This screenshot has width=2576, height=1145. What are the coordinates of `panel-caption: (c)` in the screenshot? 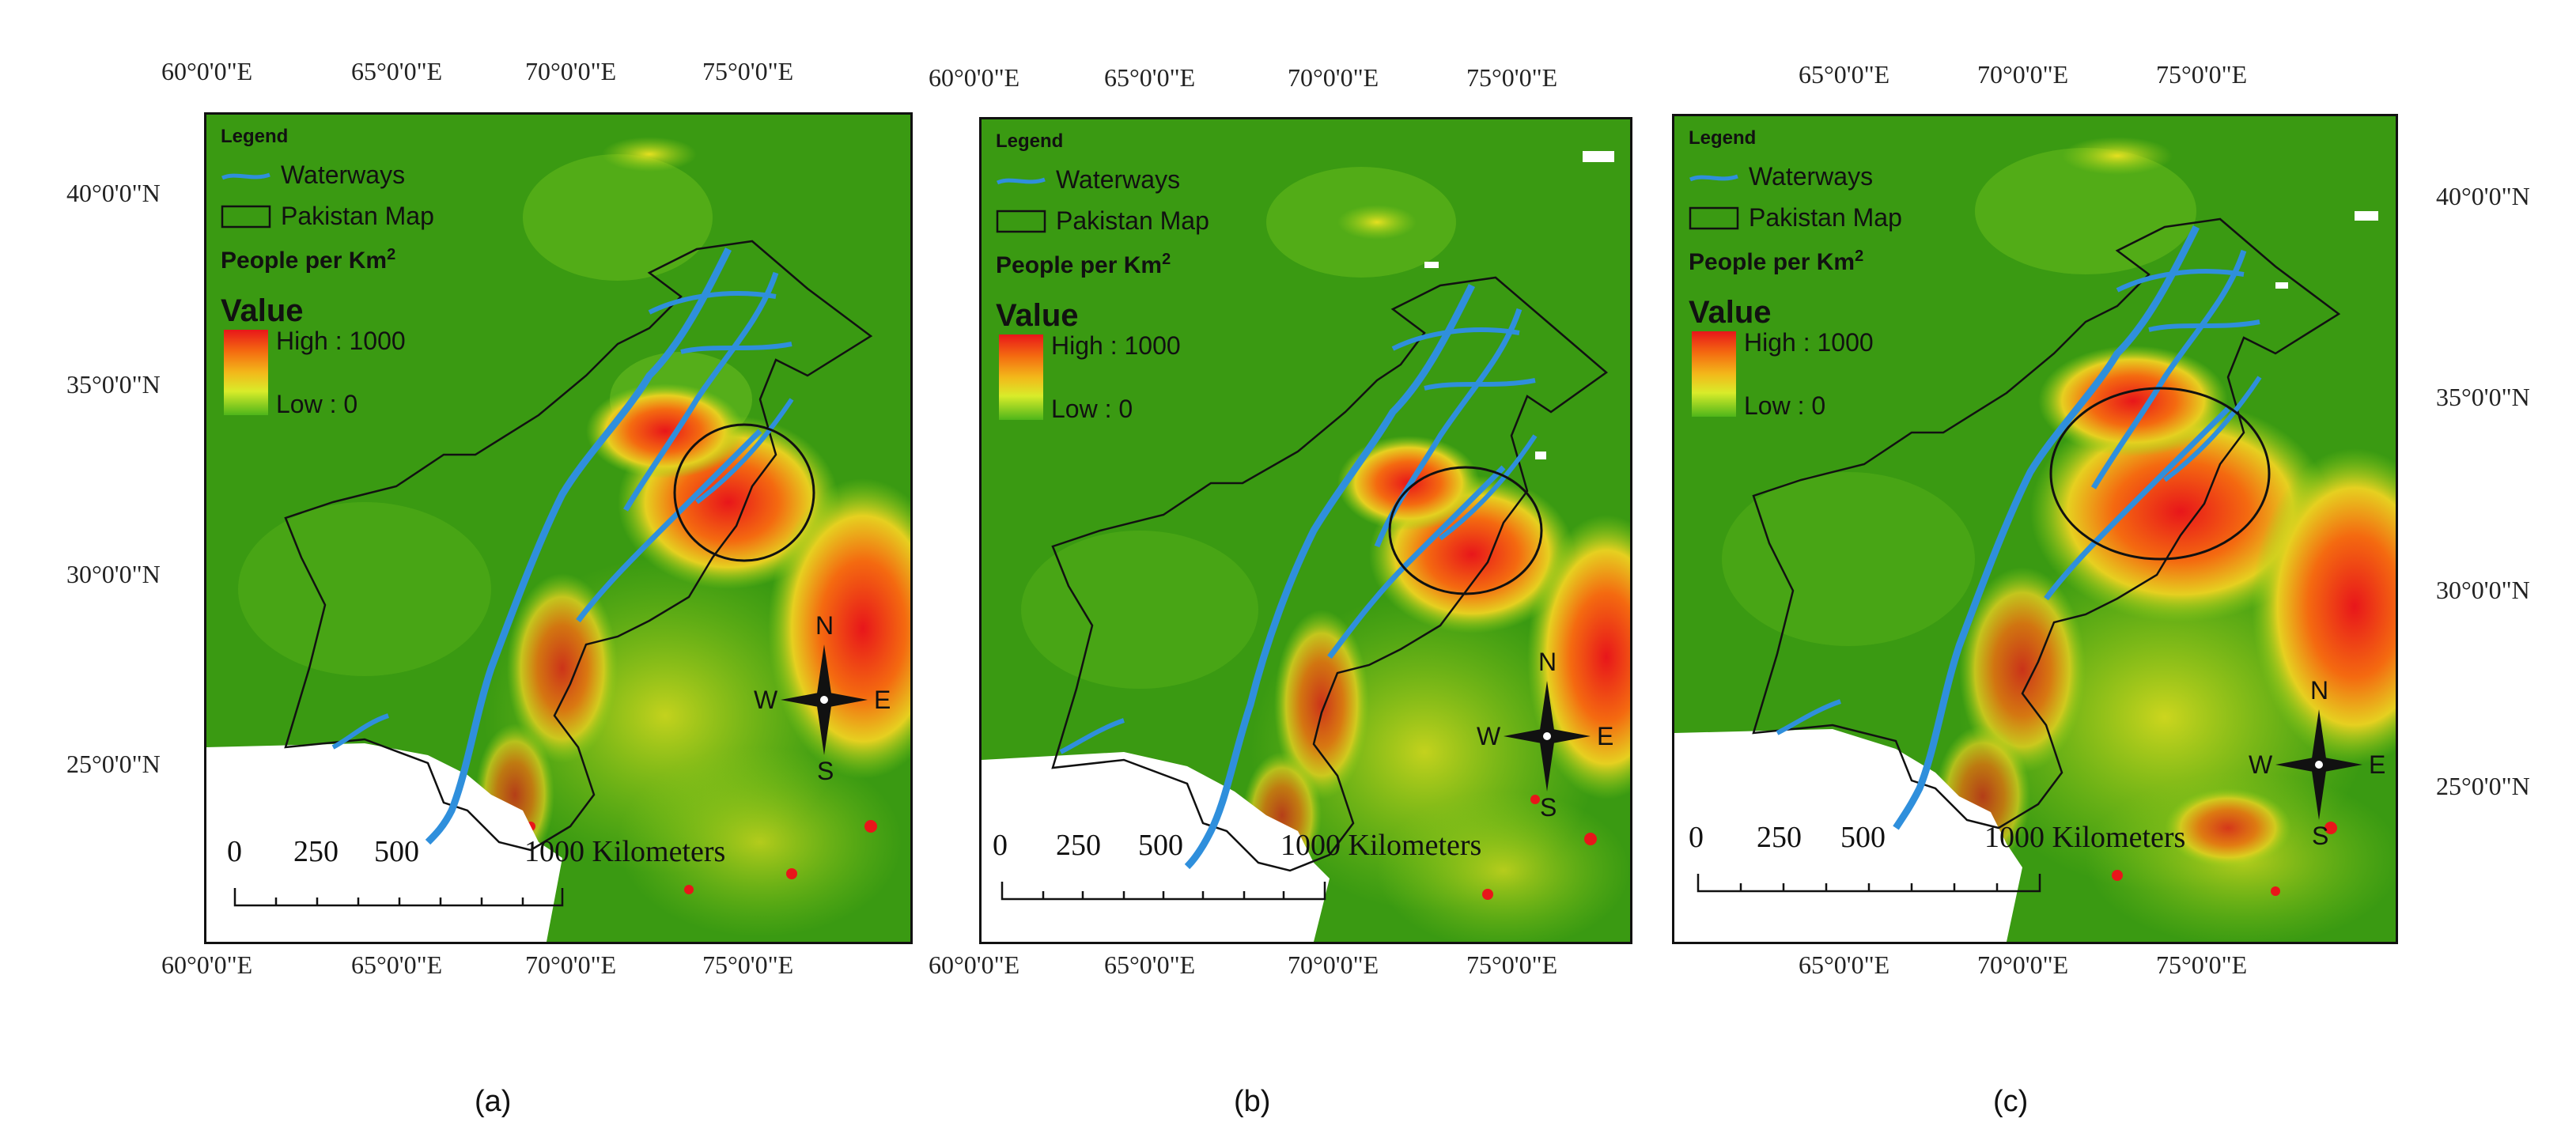 It's located at (2011, 1101).